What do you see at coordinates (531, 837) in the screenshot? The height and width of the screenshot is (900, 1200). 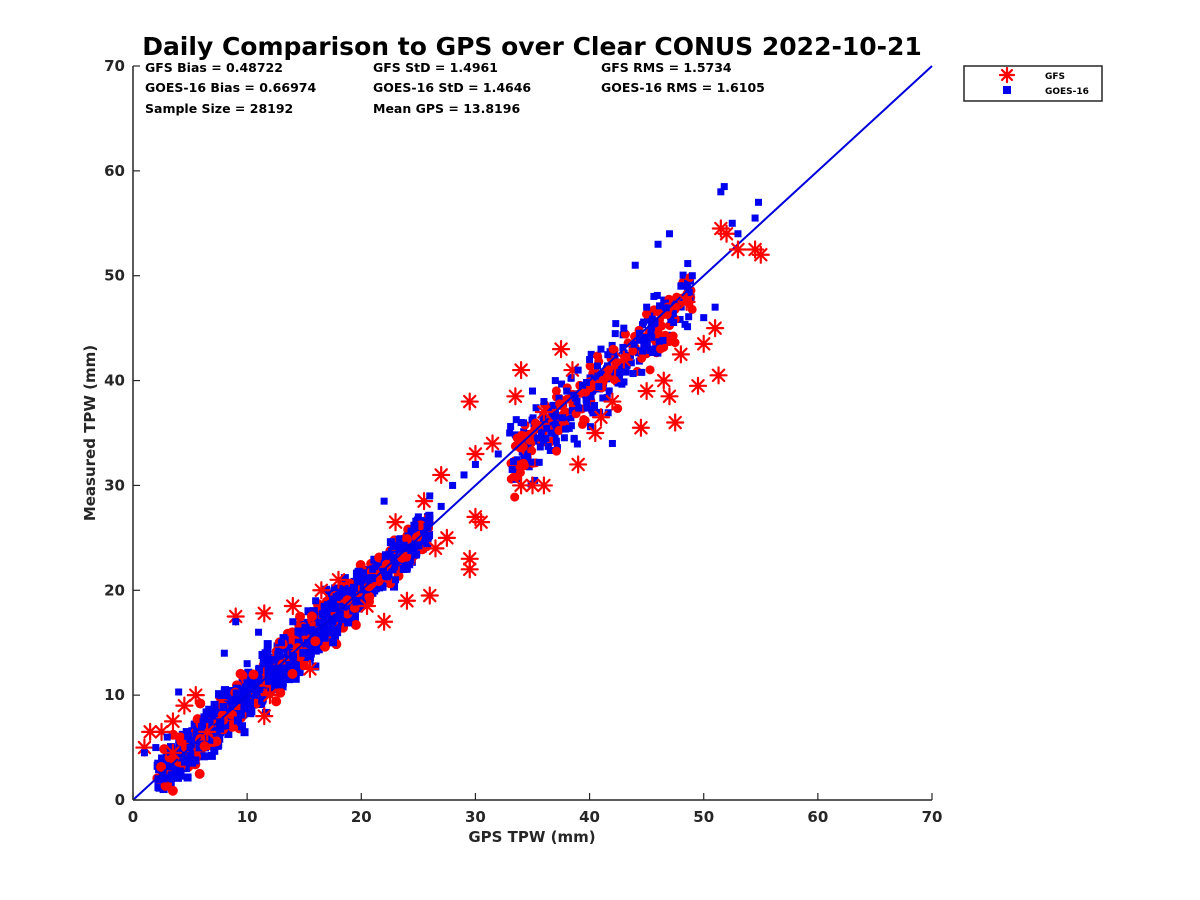 I see `x-axis-label: GPS TPW (mm)` at bounding box center [531, 837].